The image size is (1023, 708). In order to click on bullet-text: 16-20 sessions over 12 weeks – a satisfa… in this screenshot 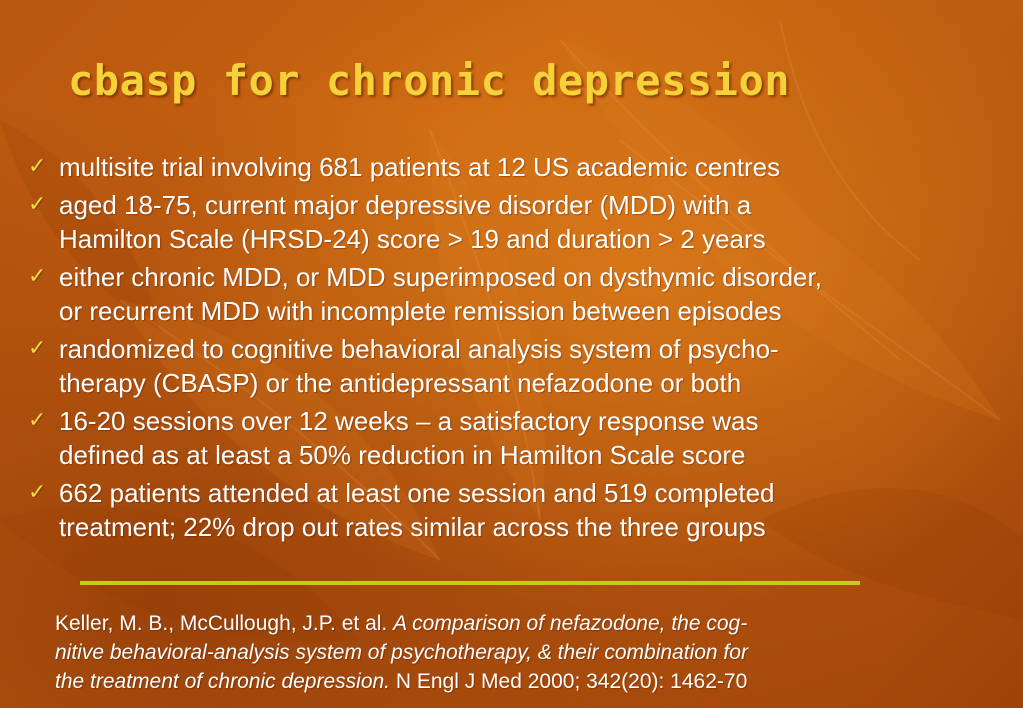, I will do `click(409, 421)`.